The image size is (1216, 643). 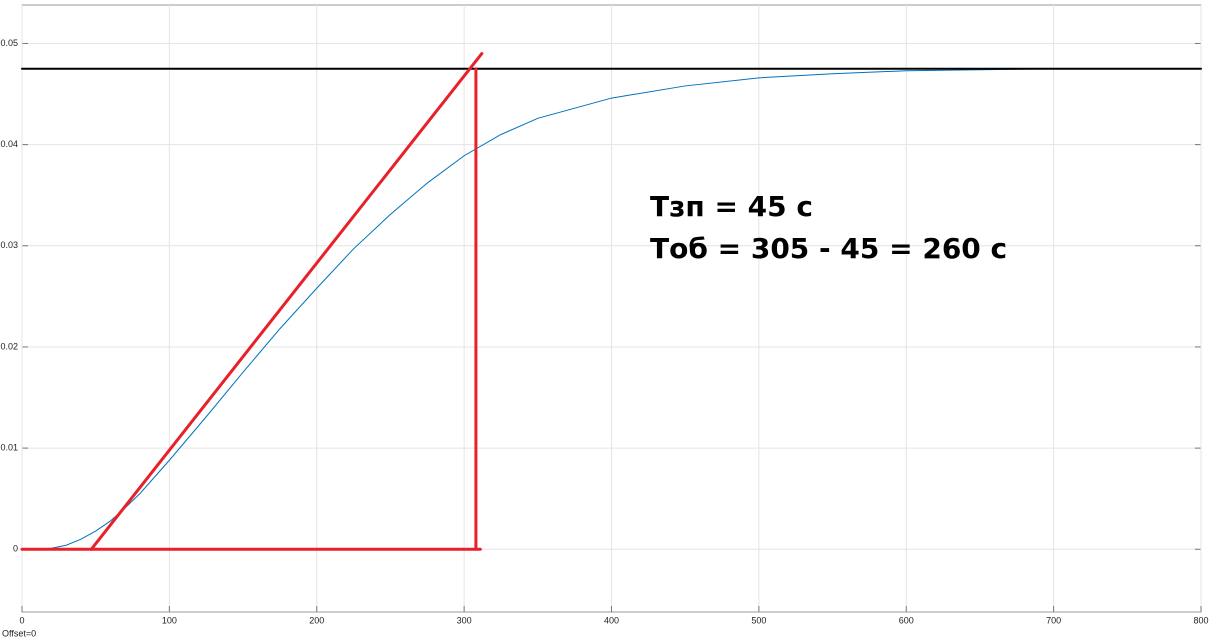 What do you see at coordinates (9, 43) in the screenshot?
I see `y-tick-label: 0.05` at bounding box center [9, 43].